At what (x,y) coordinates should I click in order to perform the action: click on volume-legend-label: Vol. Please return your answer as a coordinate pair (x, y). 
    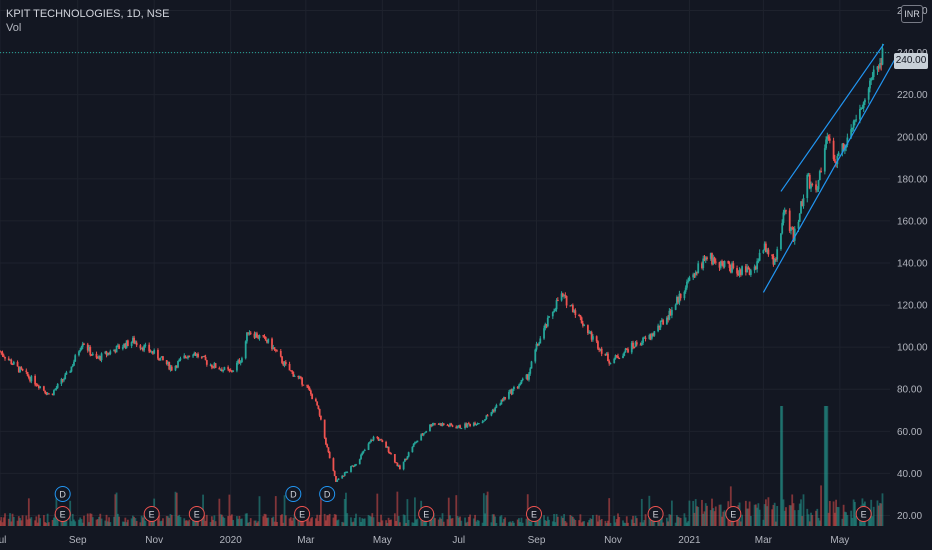
    Looking at the image, I should click on (14, 28).